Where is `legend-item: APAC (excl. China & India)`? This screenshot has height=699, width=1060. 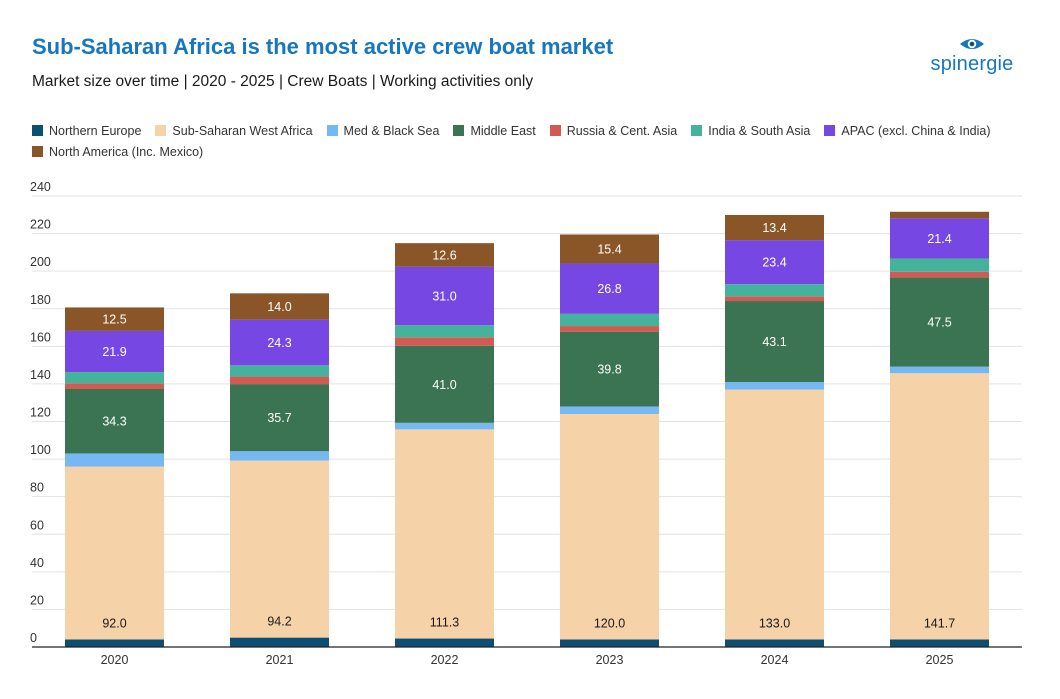 legend-item: APAC (excl. China & India) is located at coordinates (907, 130).